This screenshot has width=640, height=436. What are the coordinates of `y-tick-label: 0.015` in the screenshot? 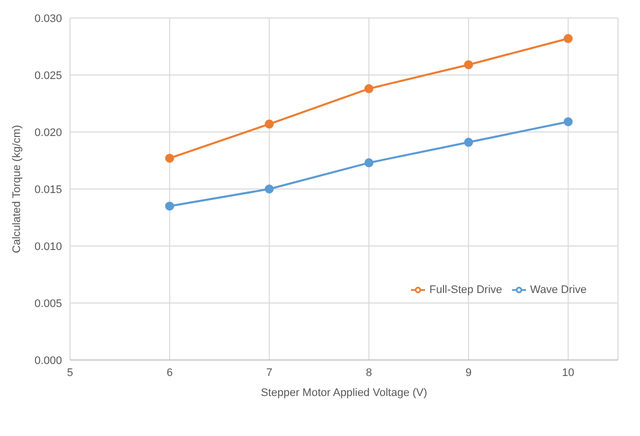 It's located at (48, 190).